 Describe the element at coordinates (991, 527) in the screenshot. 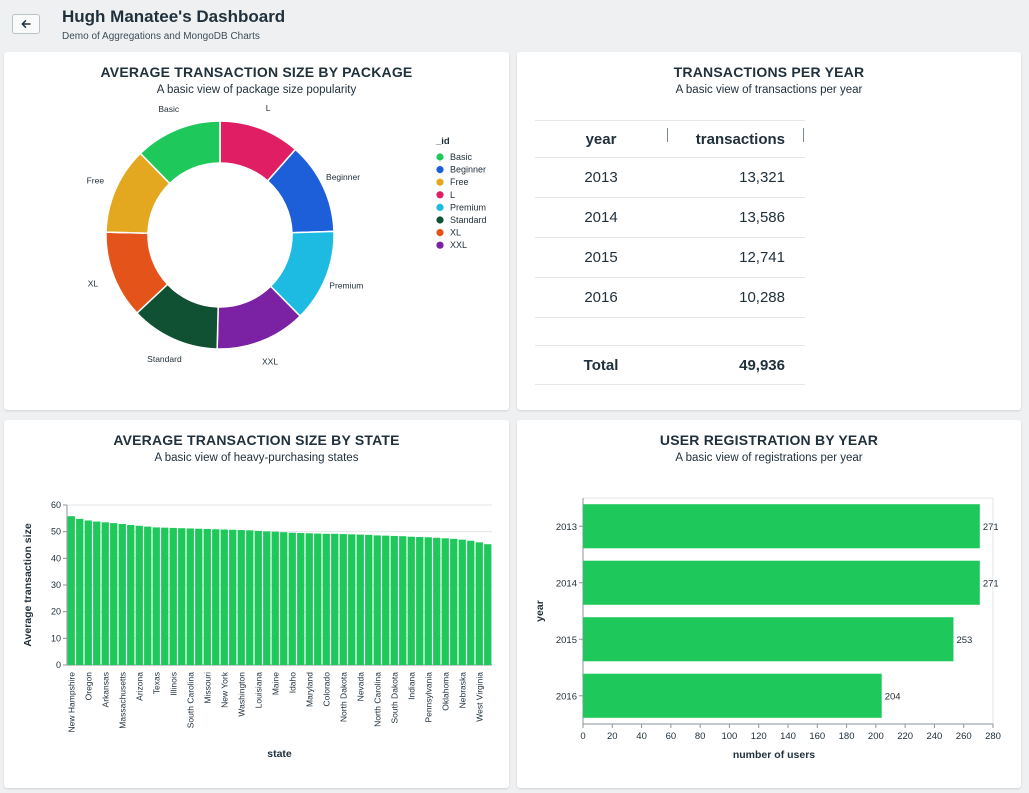

I see `bar-value-label: 271` at that location.